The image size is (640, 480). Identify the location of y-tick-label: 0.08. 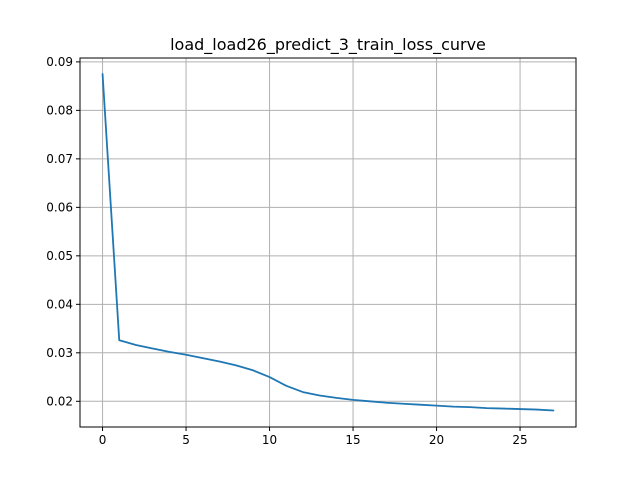
(59, 110).